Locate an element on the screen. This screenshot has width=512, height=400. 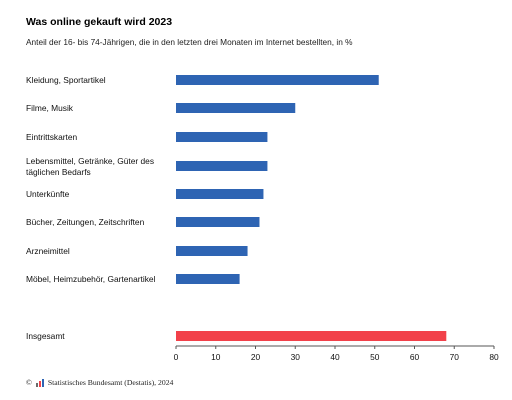
x-tick-label: 0 is located at coordinates (176, 357).